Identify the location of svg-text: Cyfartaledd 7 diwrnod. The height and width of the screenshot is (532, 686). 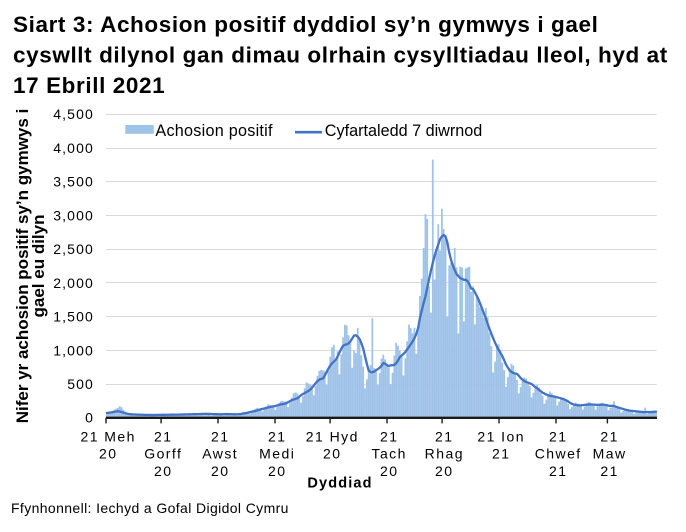
(403, 131).